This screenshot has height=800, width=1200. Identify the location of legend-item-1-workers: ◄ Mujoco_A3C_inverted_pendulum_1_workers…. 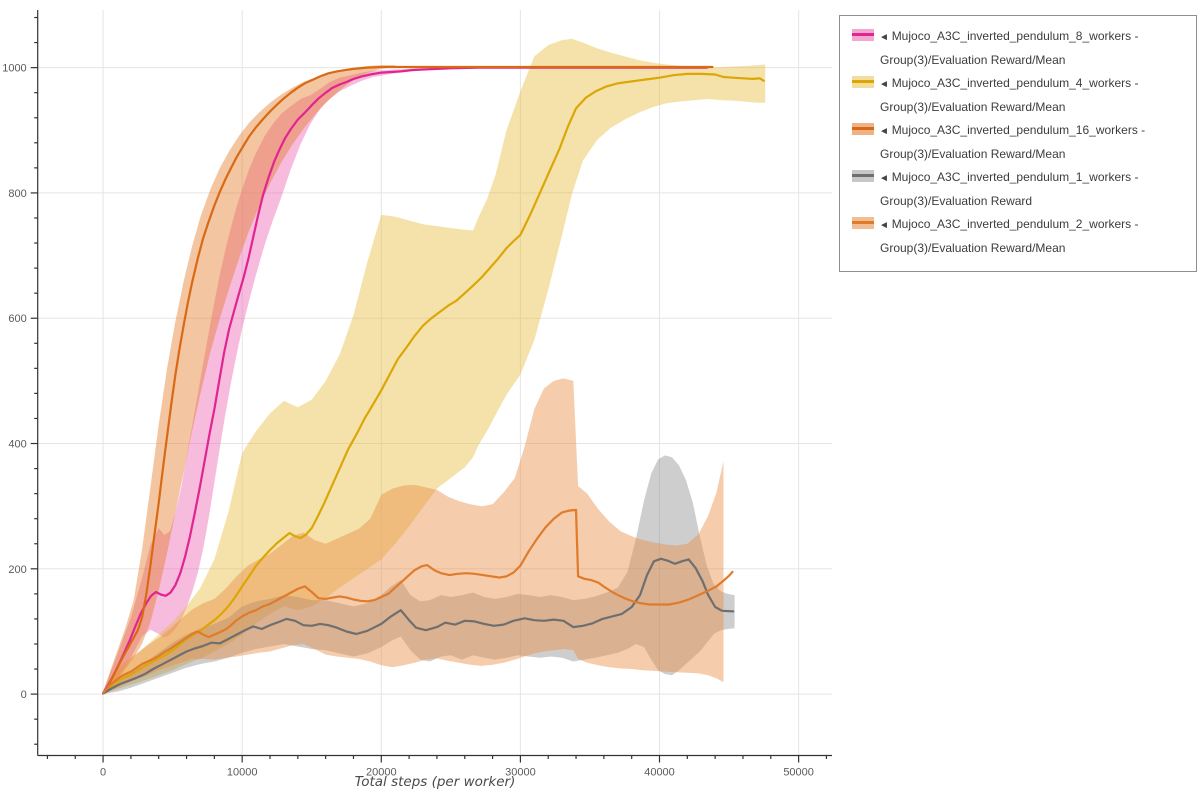
(1018, 189).